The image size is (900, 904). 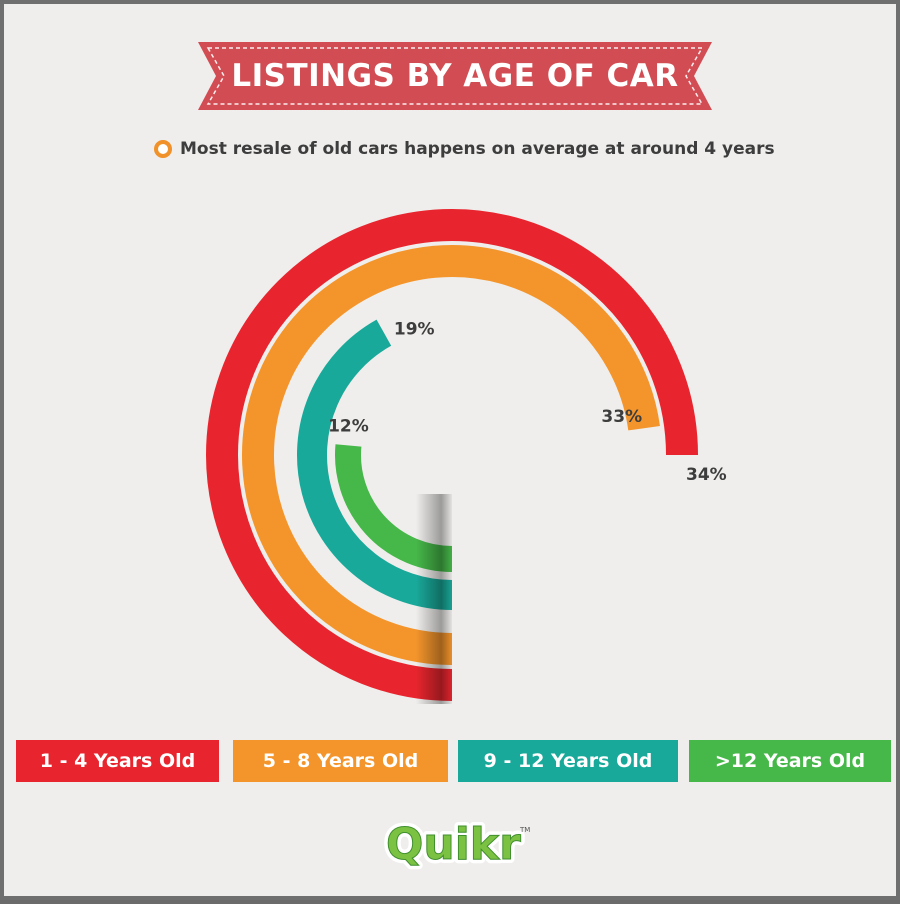 I want to click on svg-text: TM, so click(x=524, y=830).